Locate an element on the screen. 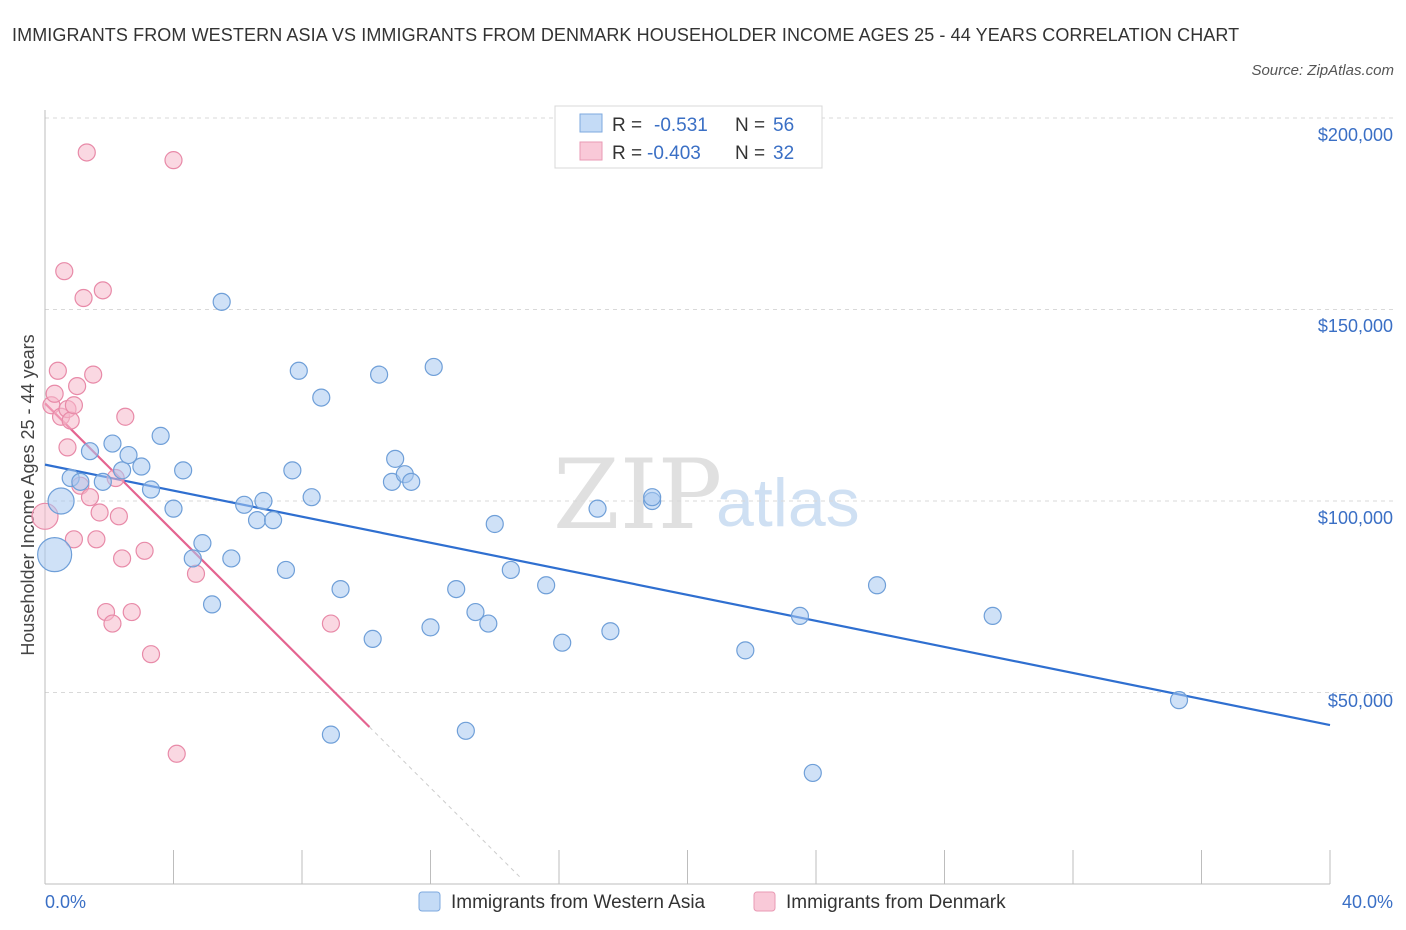 The height and width of the screenshot is (930, 1406). stats-legend-n-label-blue: N = is located at coordinates (750, 125).